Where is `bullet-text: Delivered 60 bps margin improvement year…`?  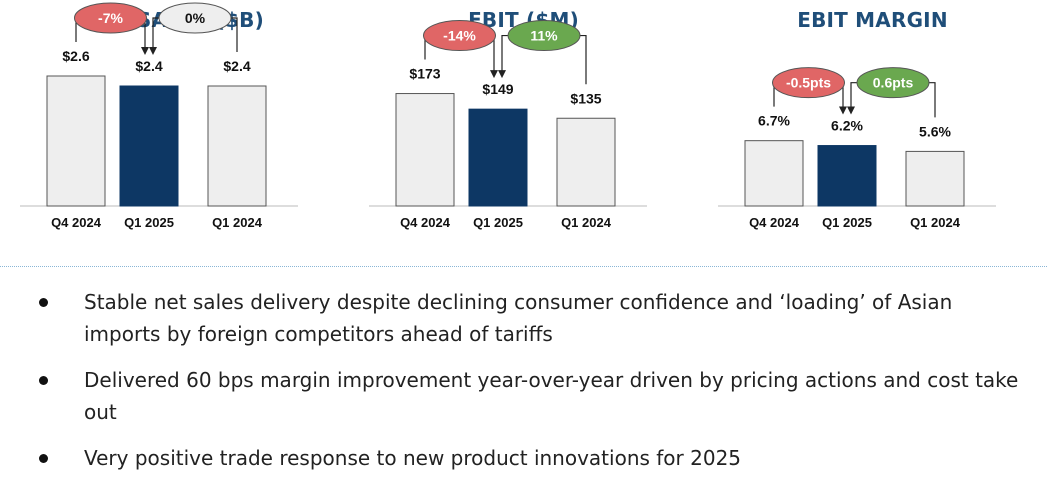 bullet-text: Delivered 60 bps margin improvement year… is located at coordinates (551, 396).